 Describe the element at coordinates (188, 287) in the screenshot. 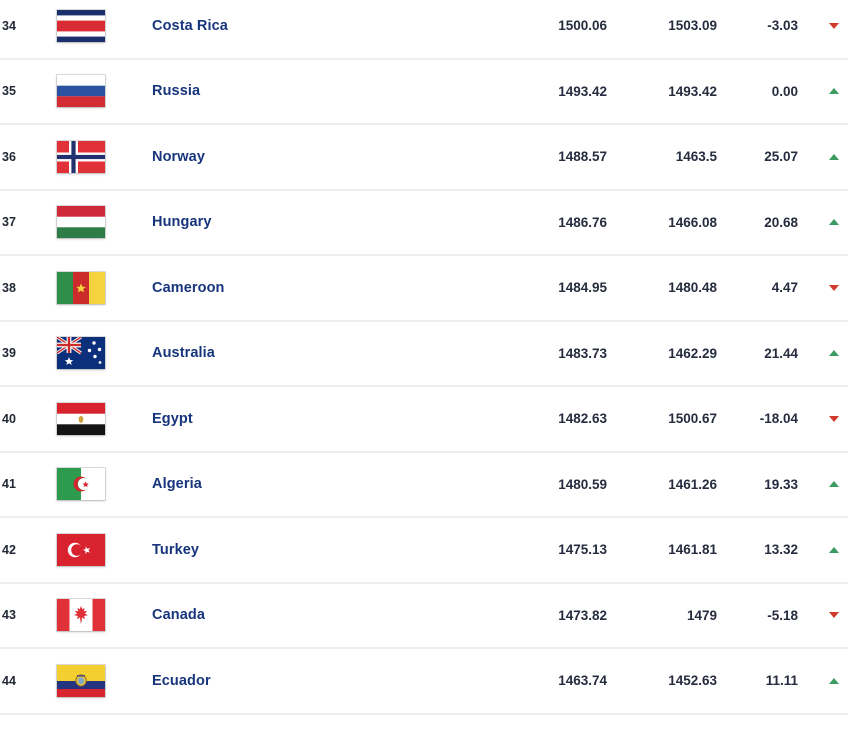

I see `country-name: Cameroon` at that location.